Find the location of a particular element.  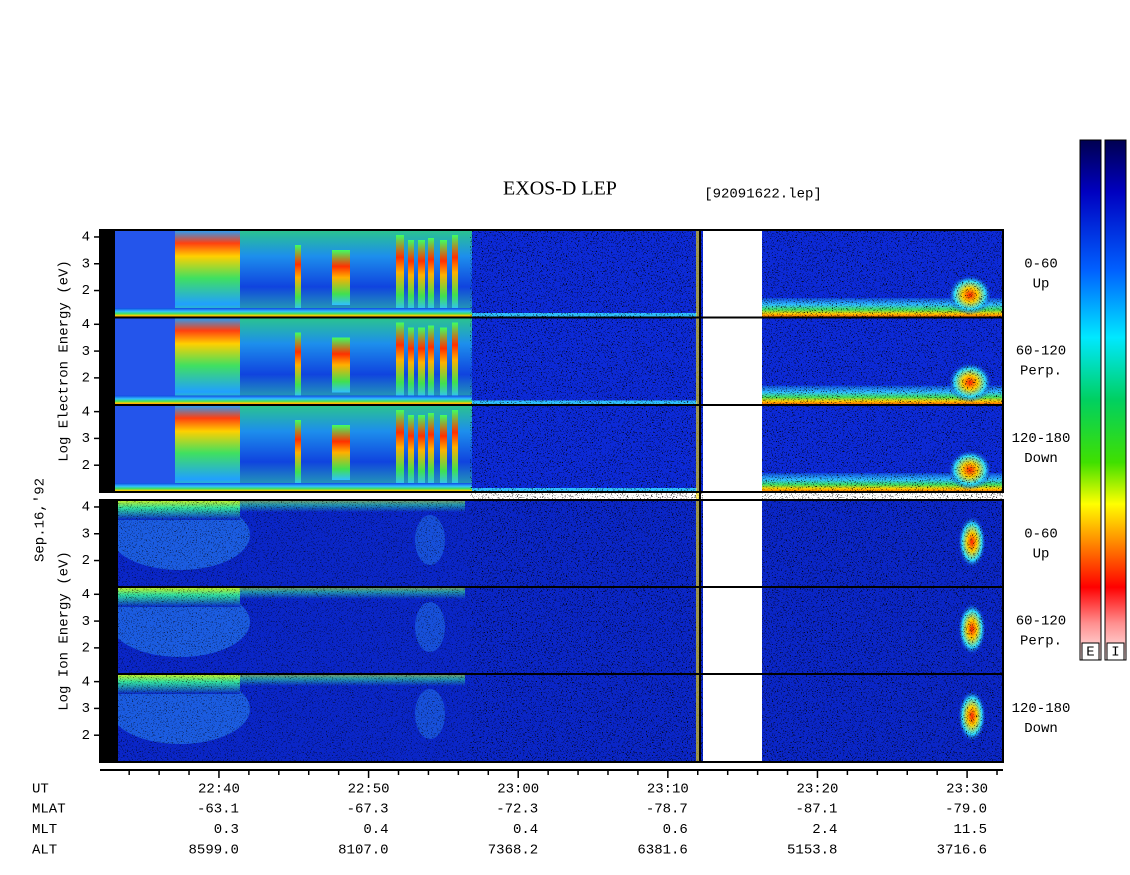

noise-overlay is located at coordinates (292, 631).